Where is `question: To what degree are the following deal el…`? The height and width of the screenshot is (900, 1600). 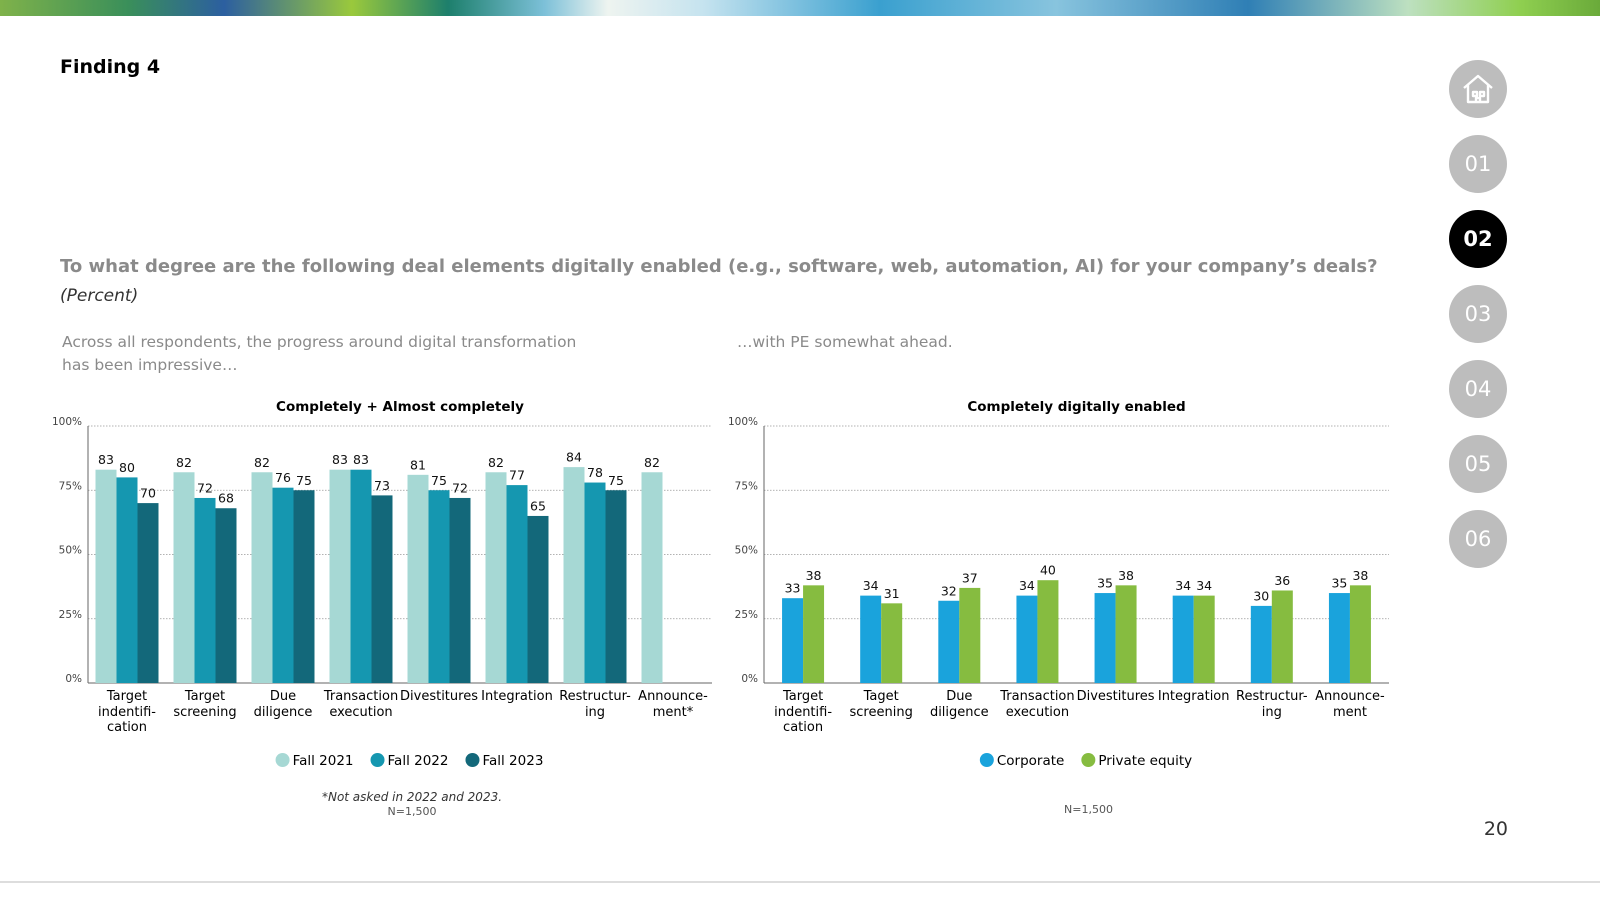 question: To what degree are the following deal el… is located at coordinates (719, 266).